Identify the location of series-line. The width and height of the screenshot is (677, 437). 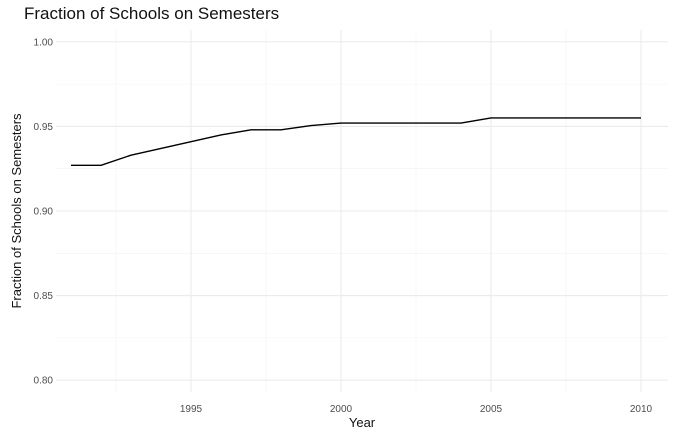
(356, 142).